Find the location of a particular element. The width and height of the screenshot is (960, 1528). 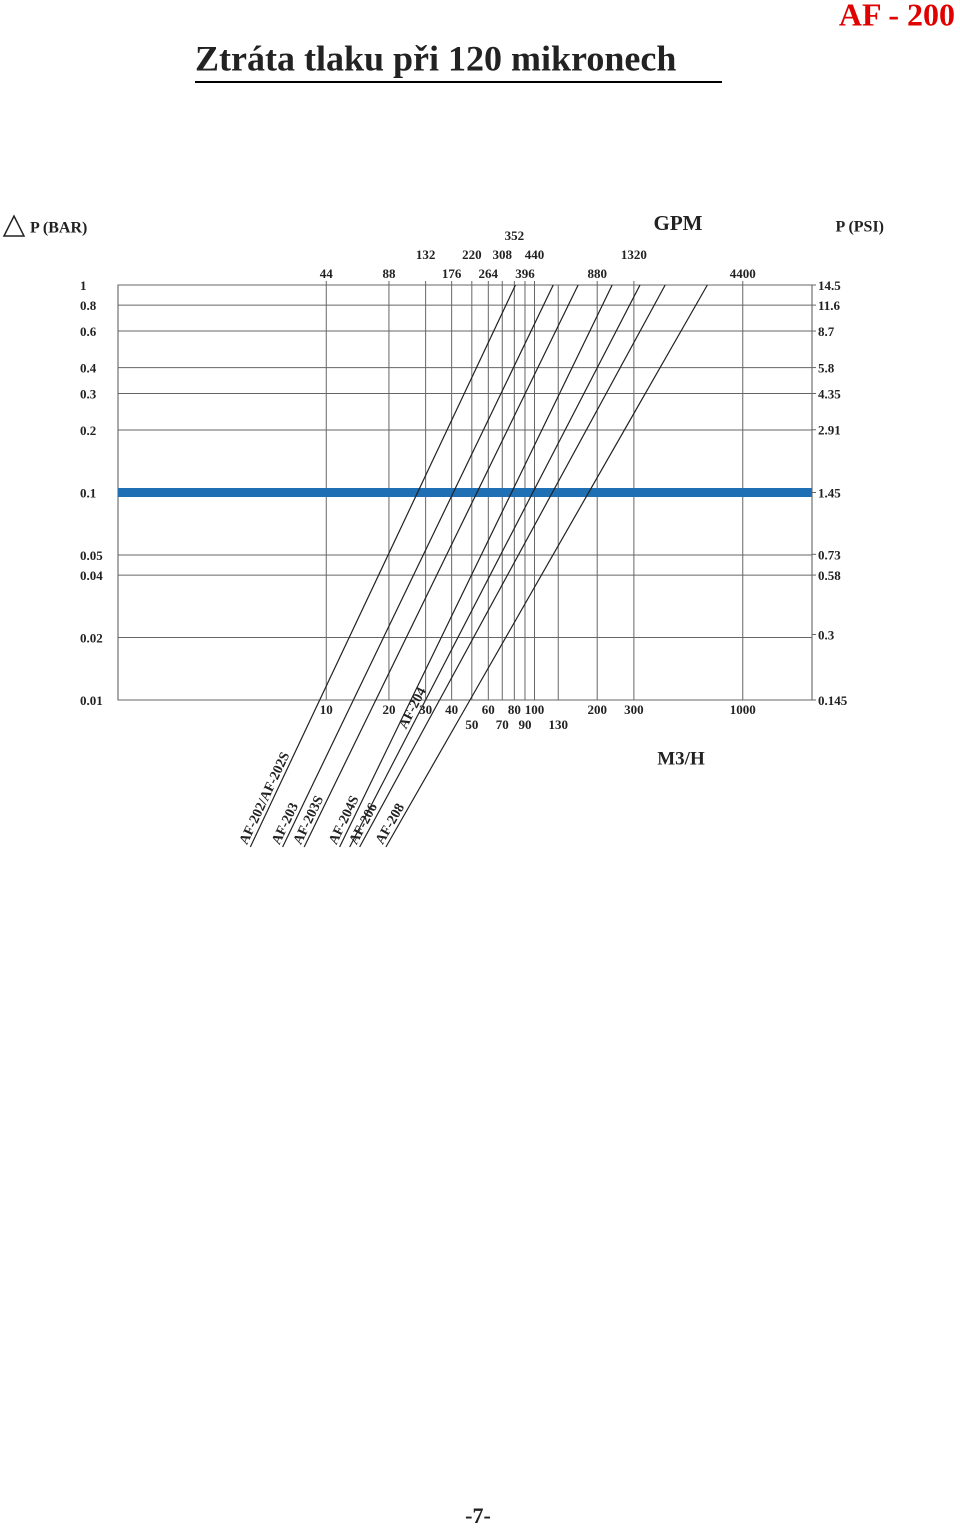

x-tick-label: 10 is located at coordinates (326, 709).